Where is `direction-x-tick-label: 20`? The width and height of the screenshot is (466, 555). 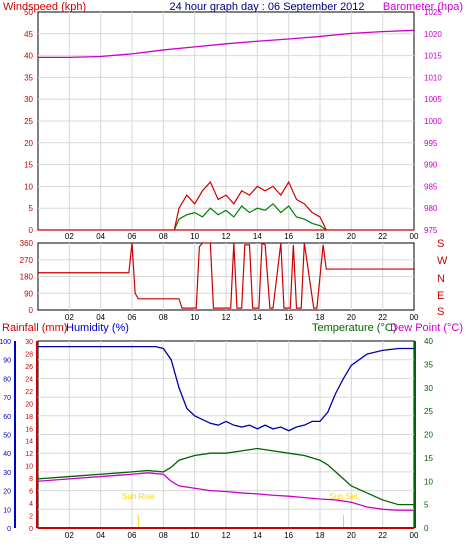 direction-x-tick-label: 20 is located at coordinates (351, 317).